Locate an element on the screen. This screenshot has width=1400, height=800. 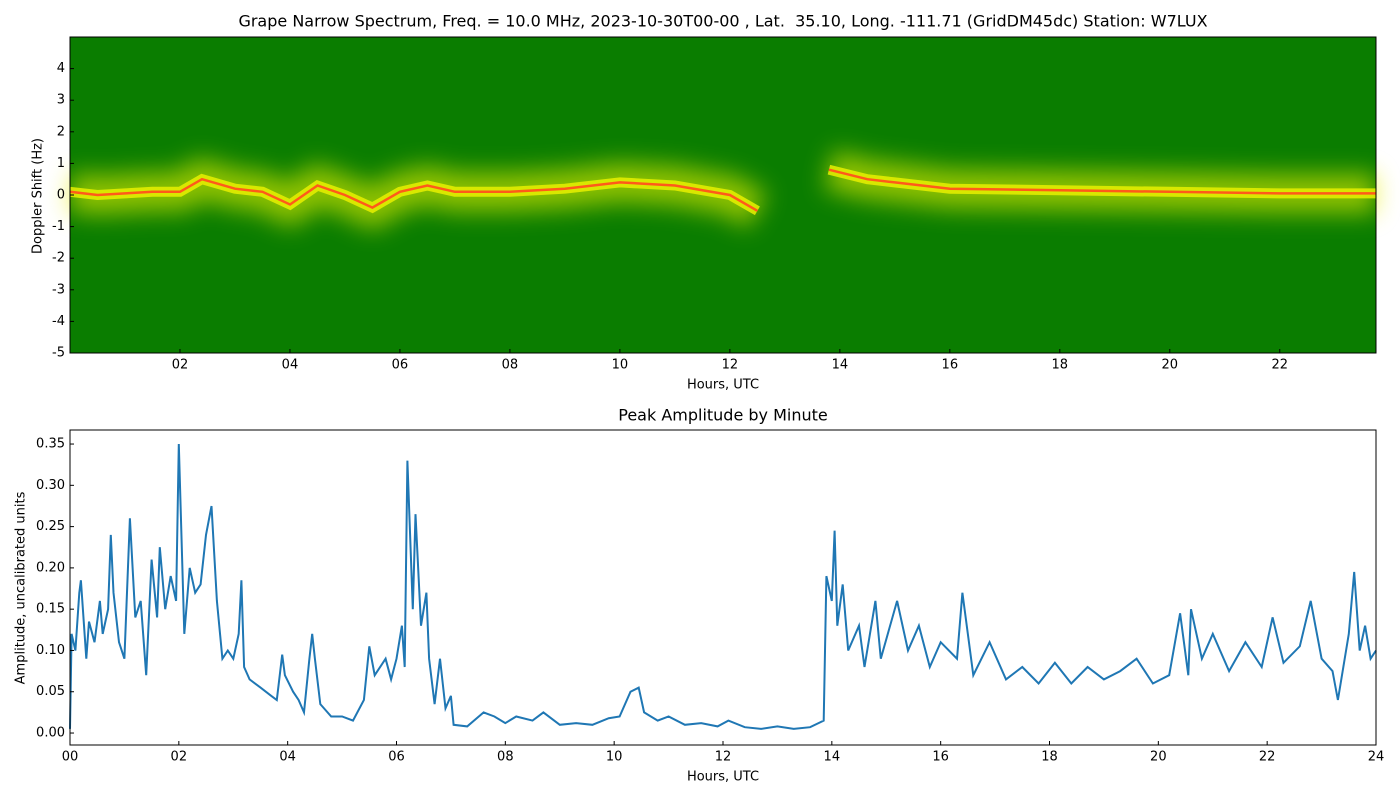
x-tick-label: 00 is located at coordinates (70, 757).